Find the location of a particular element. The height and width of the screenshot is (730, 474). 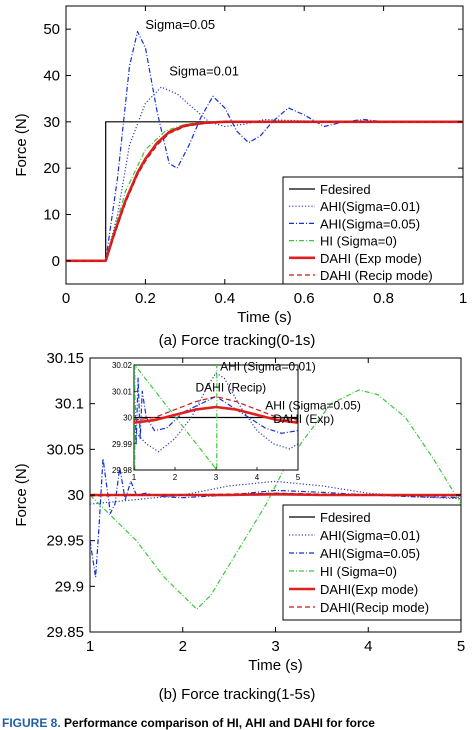

chart-b-inset-ytick-label: 29.99 is located at coordinates (122, 444).